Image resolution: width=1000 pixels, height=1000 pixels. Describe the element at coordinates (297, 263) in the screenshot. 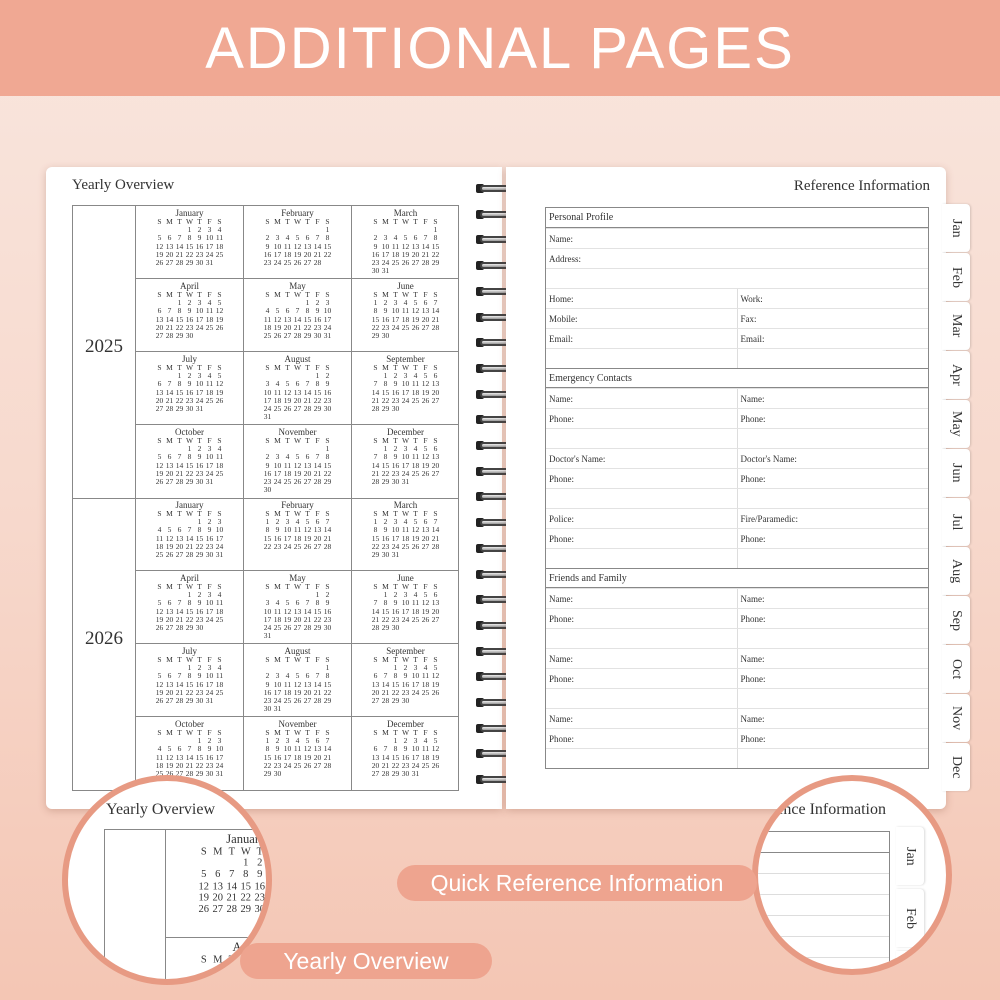

I see `day-number: 26` at that location.